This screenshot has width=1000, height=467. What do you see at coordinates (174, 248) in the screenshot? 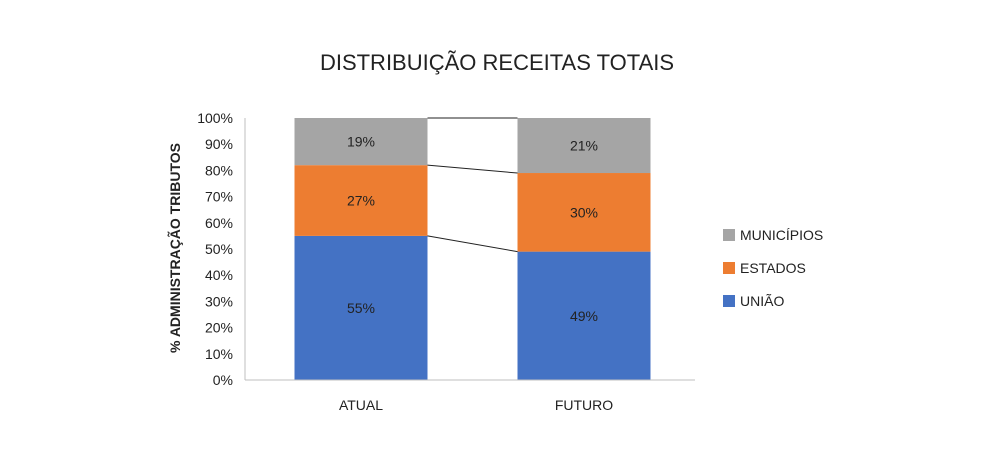
I see `y-axis-label: % ADMINISTRAÇÃO TRIBUTOS` at bounding box center [174, 248].